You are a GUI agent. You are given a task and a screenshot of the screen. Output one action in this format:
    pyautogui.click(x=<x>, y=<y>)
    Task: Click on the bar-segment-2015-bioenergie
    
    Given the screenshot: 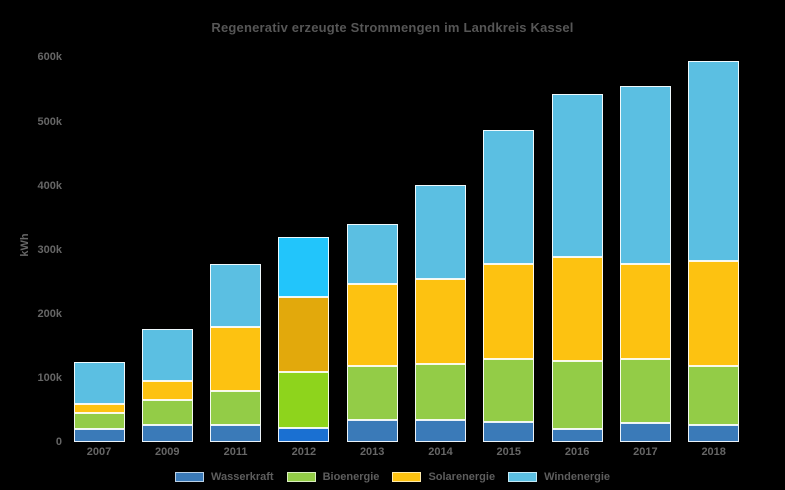 What is the action you would take?
    pyautogui.click(x=509, y=390)
    